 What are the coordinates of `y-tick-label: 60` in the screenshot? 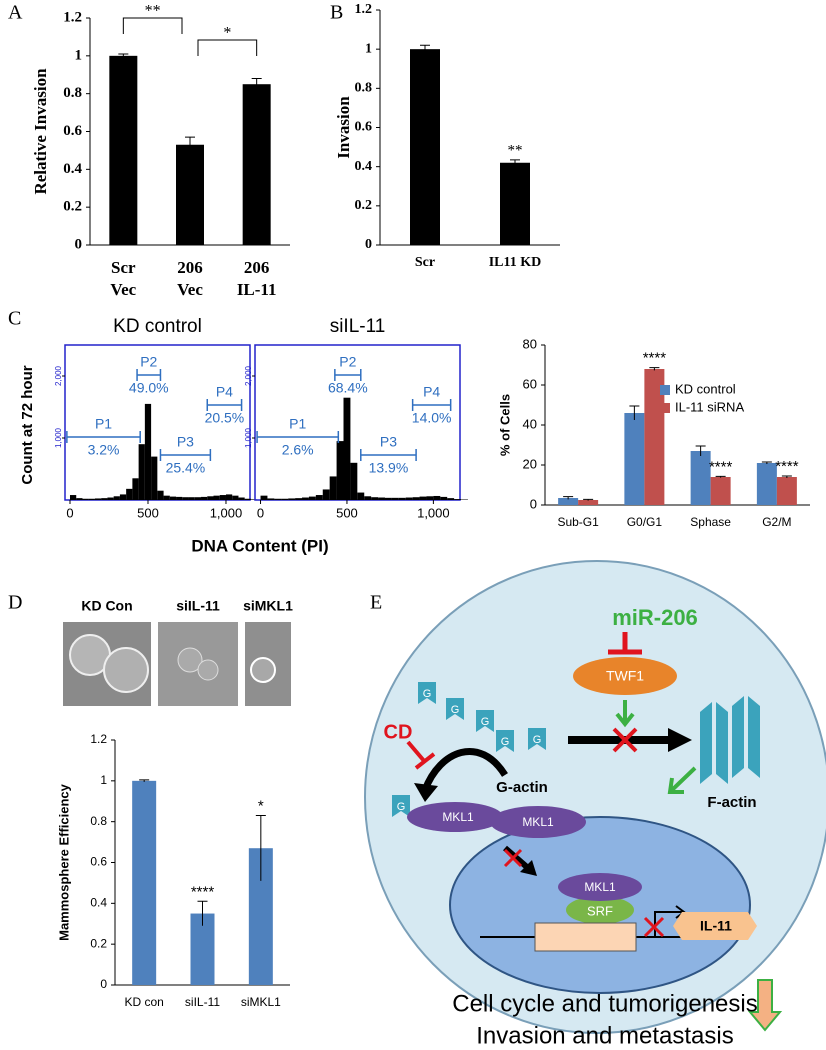 It's located at (530, 383).